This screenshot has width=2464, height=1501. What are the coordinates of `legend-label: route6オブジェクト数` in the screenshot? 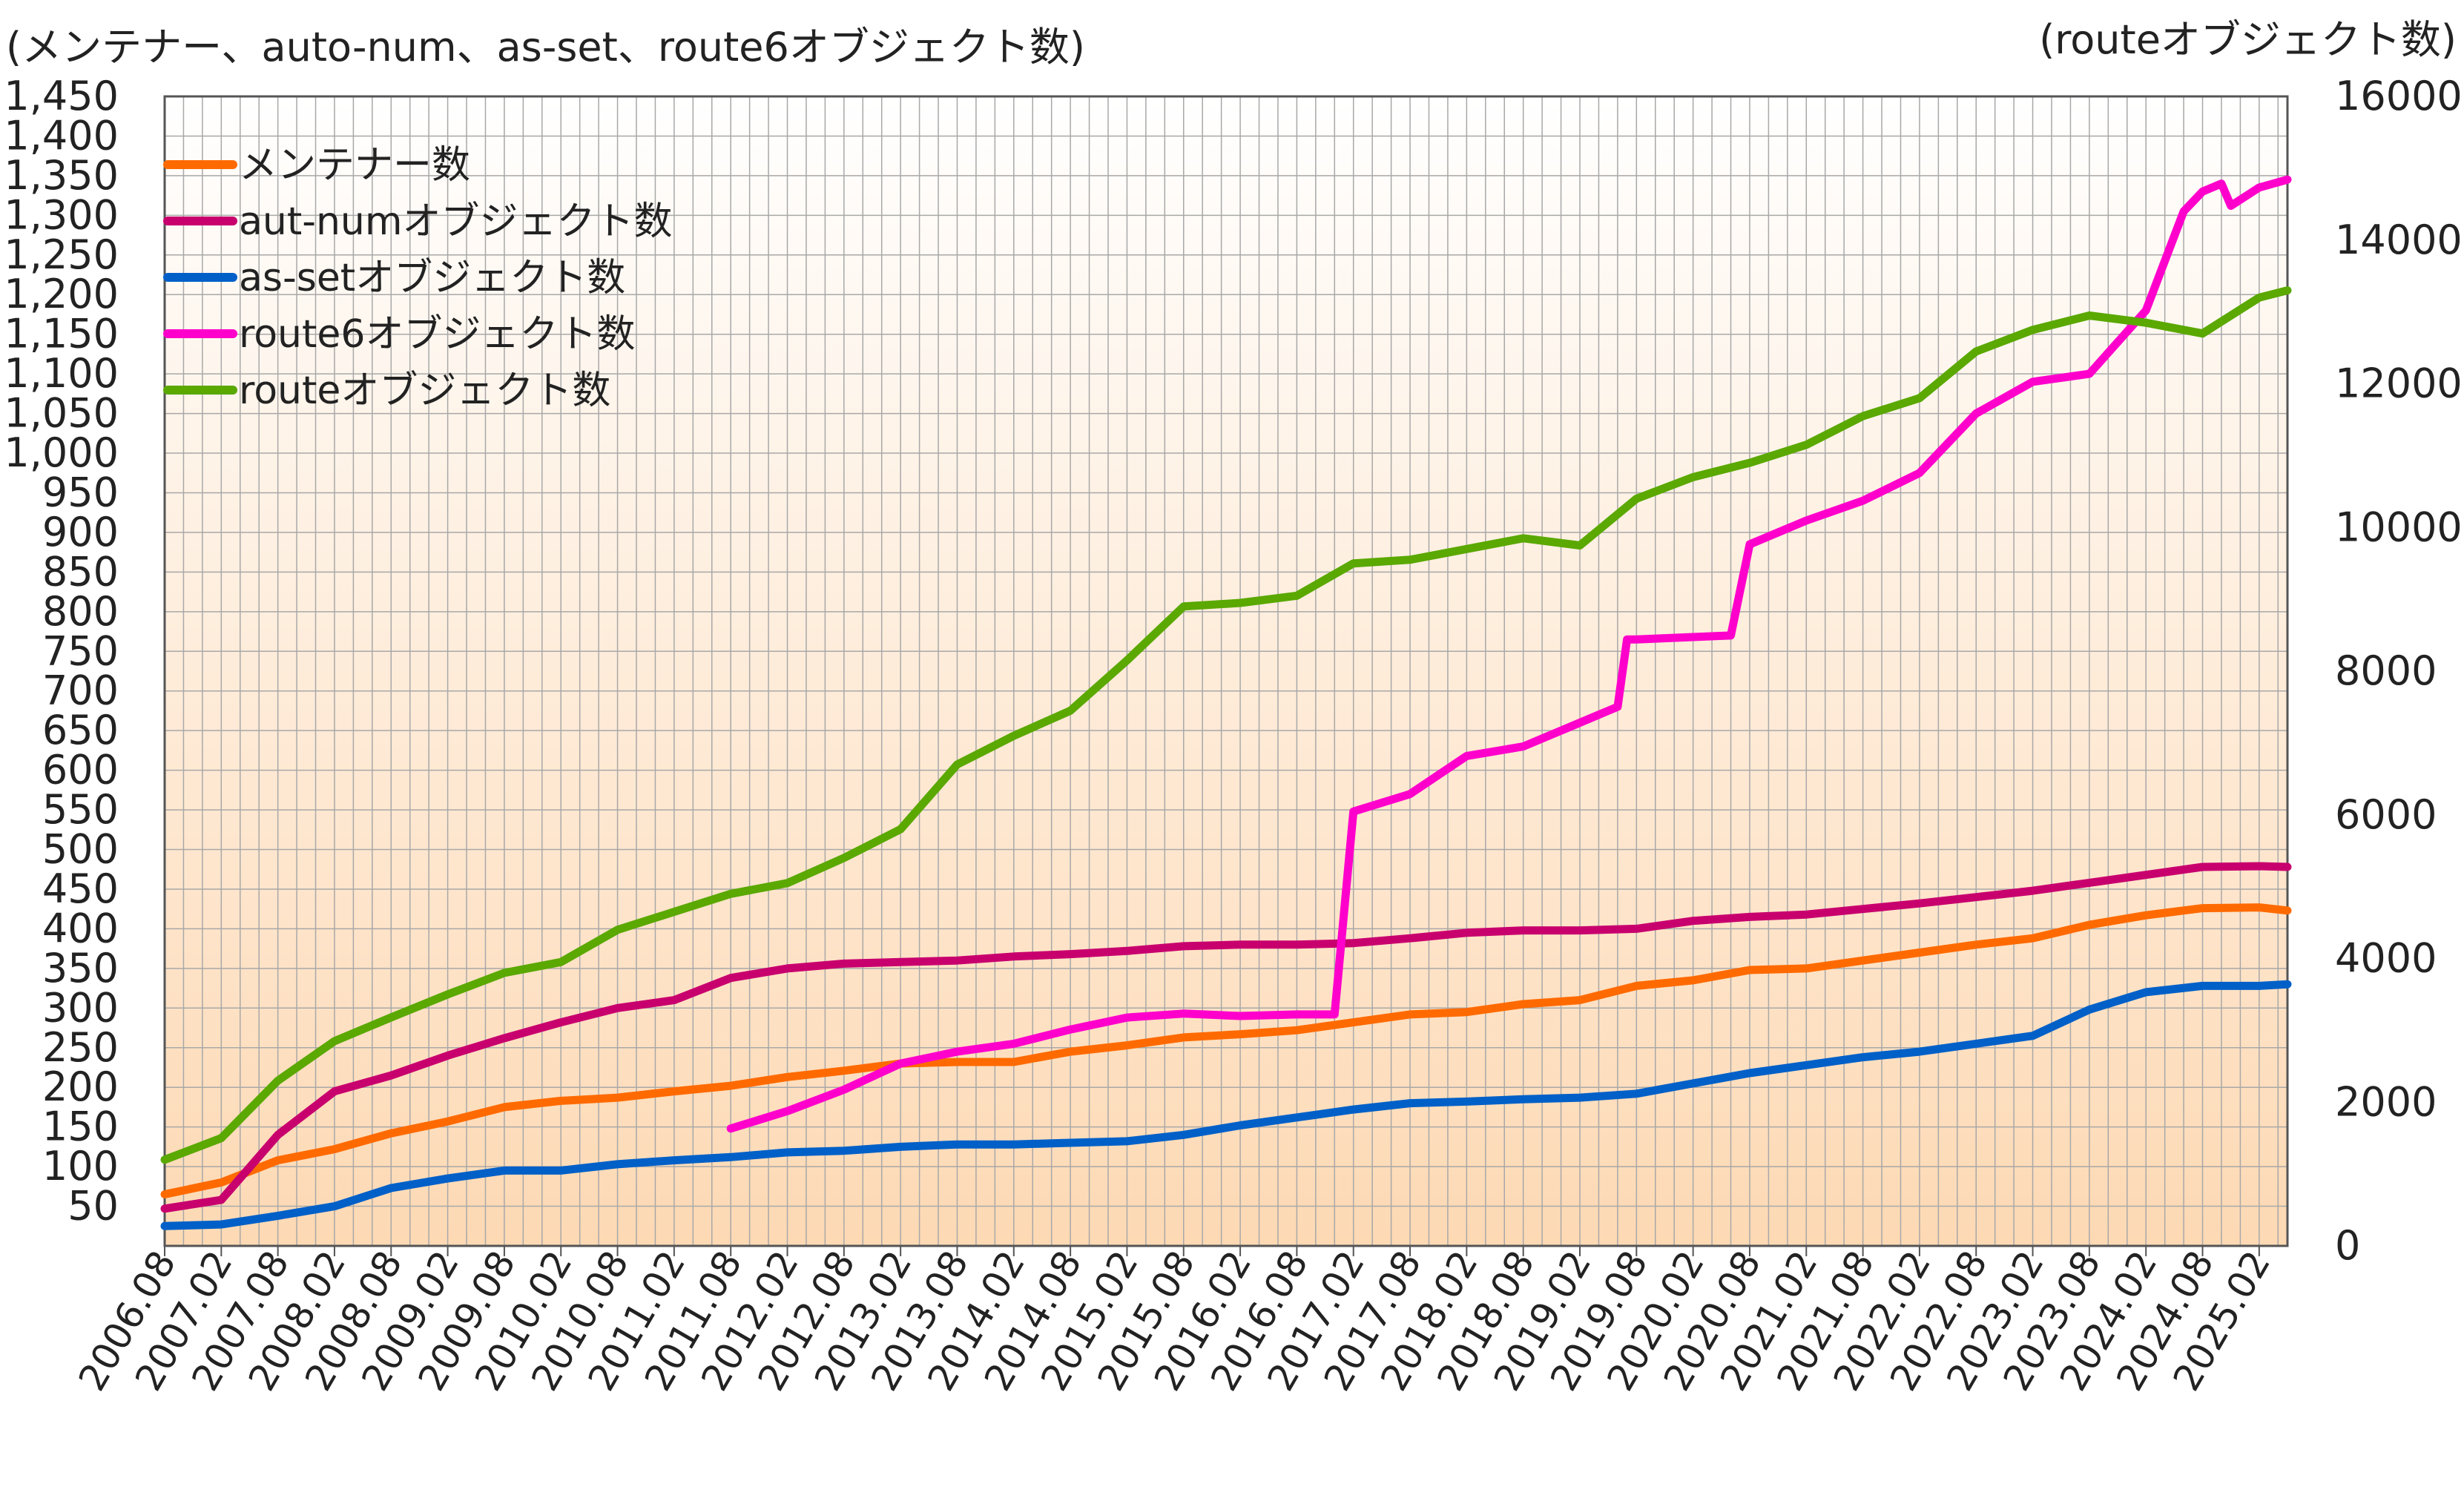 It's located at (437, 334).